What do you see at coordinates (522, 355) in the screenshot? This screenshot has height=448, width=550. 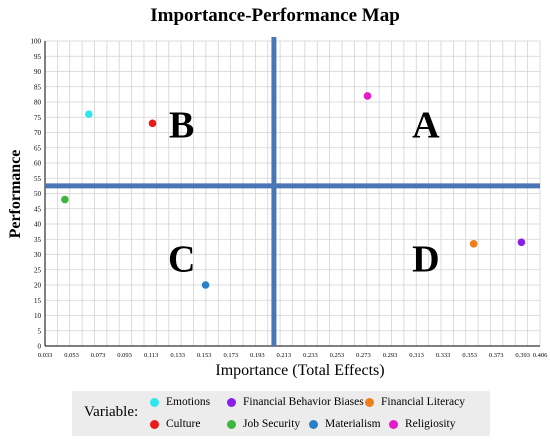 I see `x-tick-label: 0.393` at bounding box center [522, 355].